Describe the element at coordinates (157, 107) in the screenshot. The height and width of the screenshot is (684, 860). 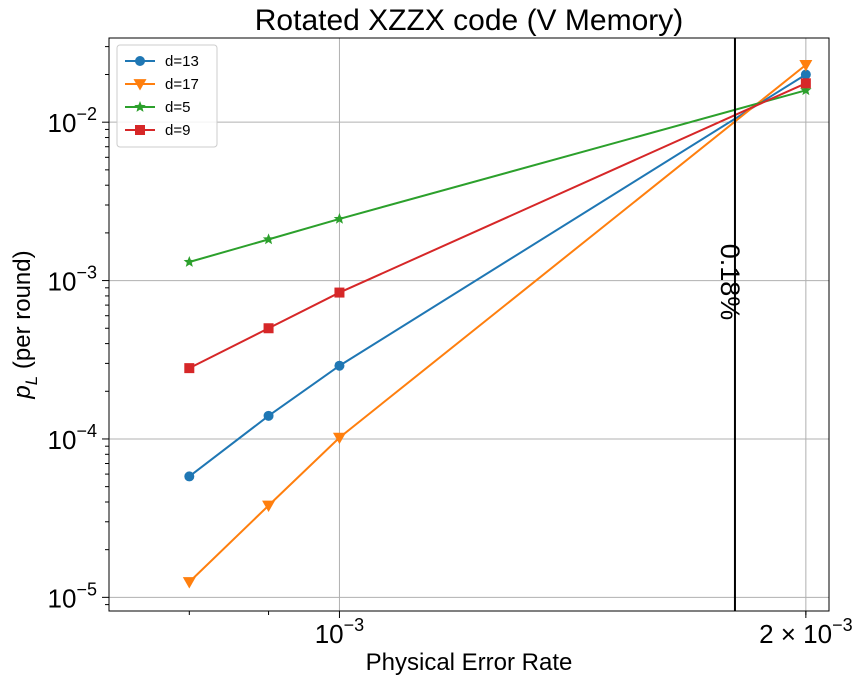
I see `legend-item: d=5` at that location.